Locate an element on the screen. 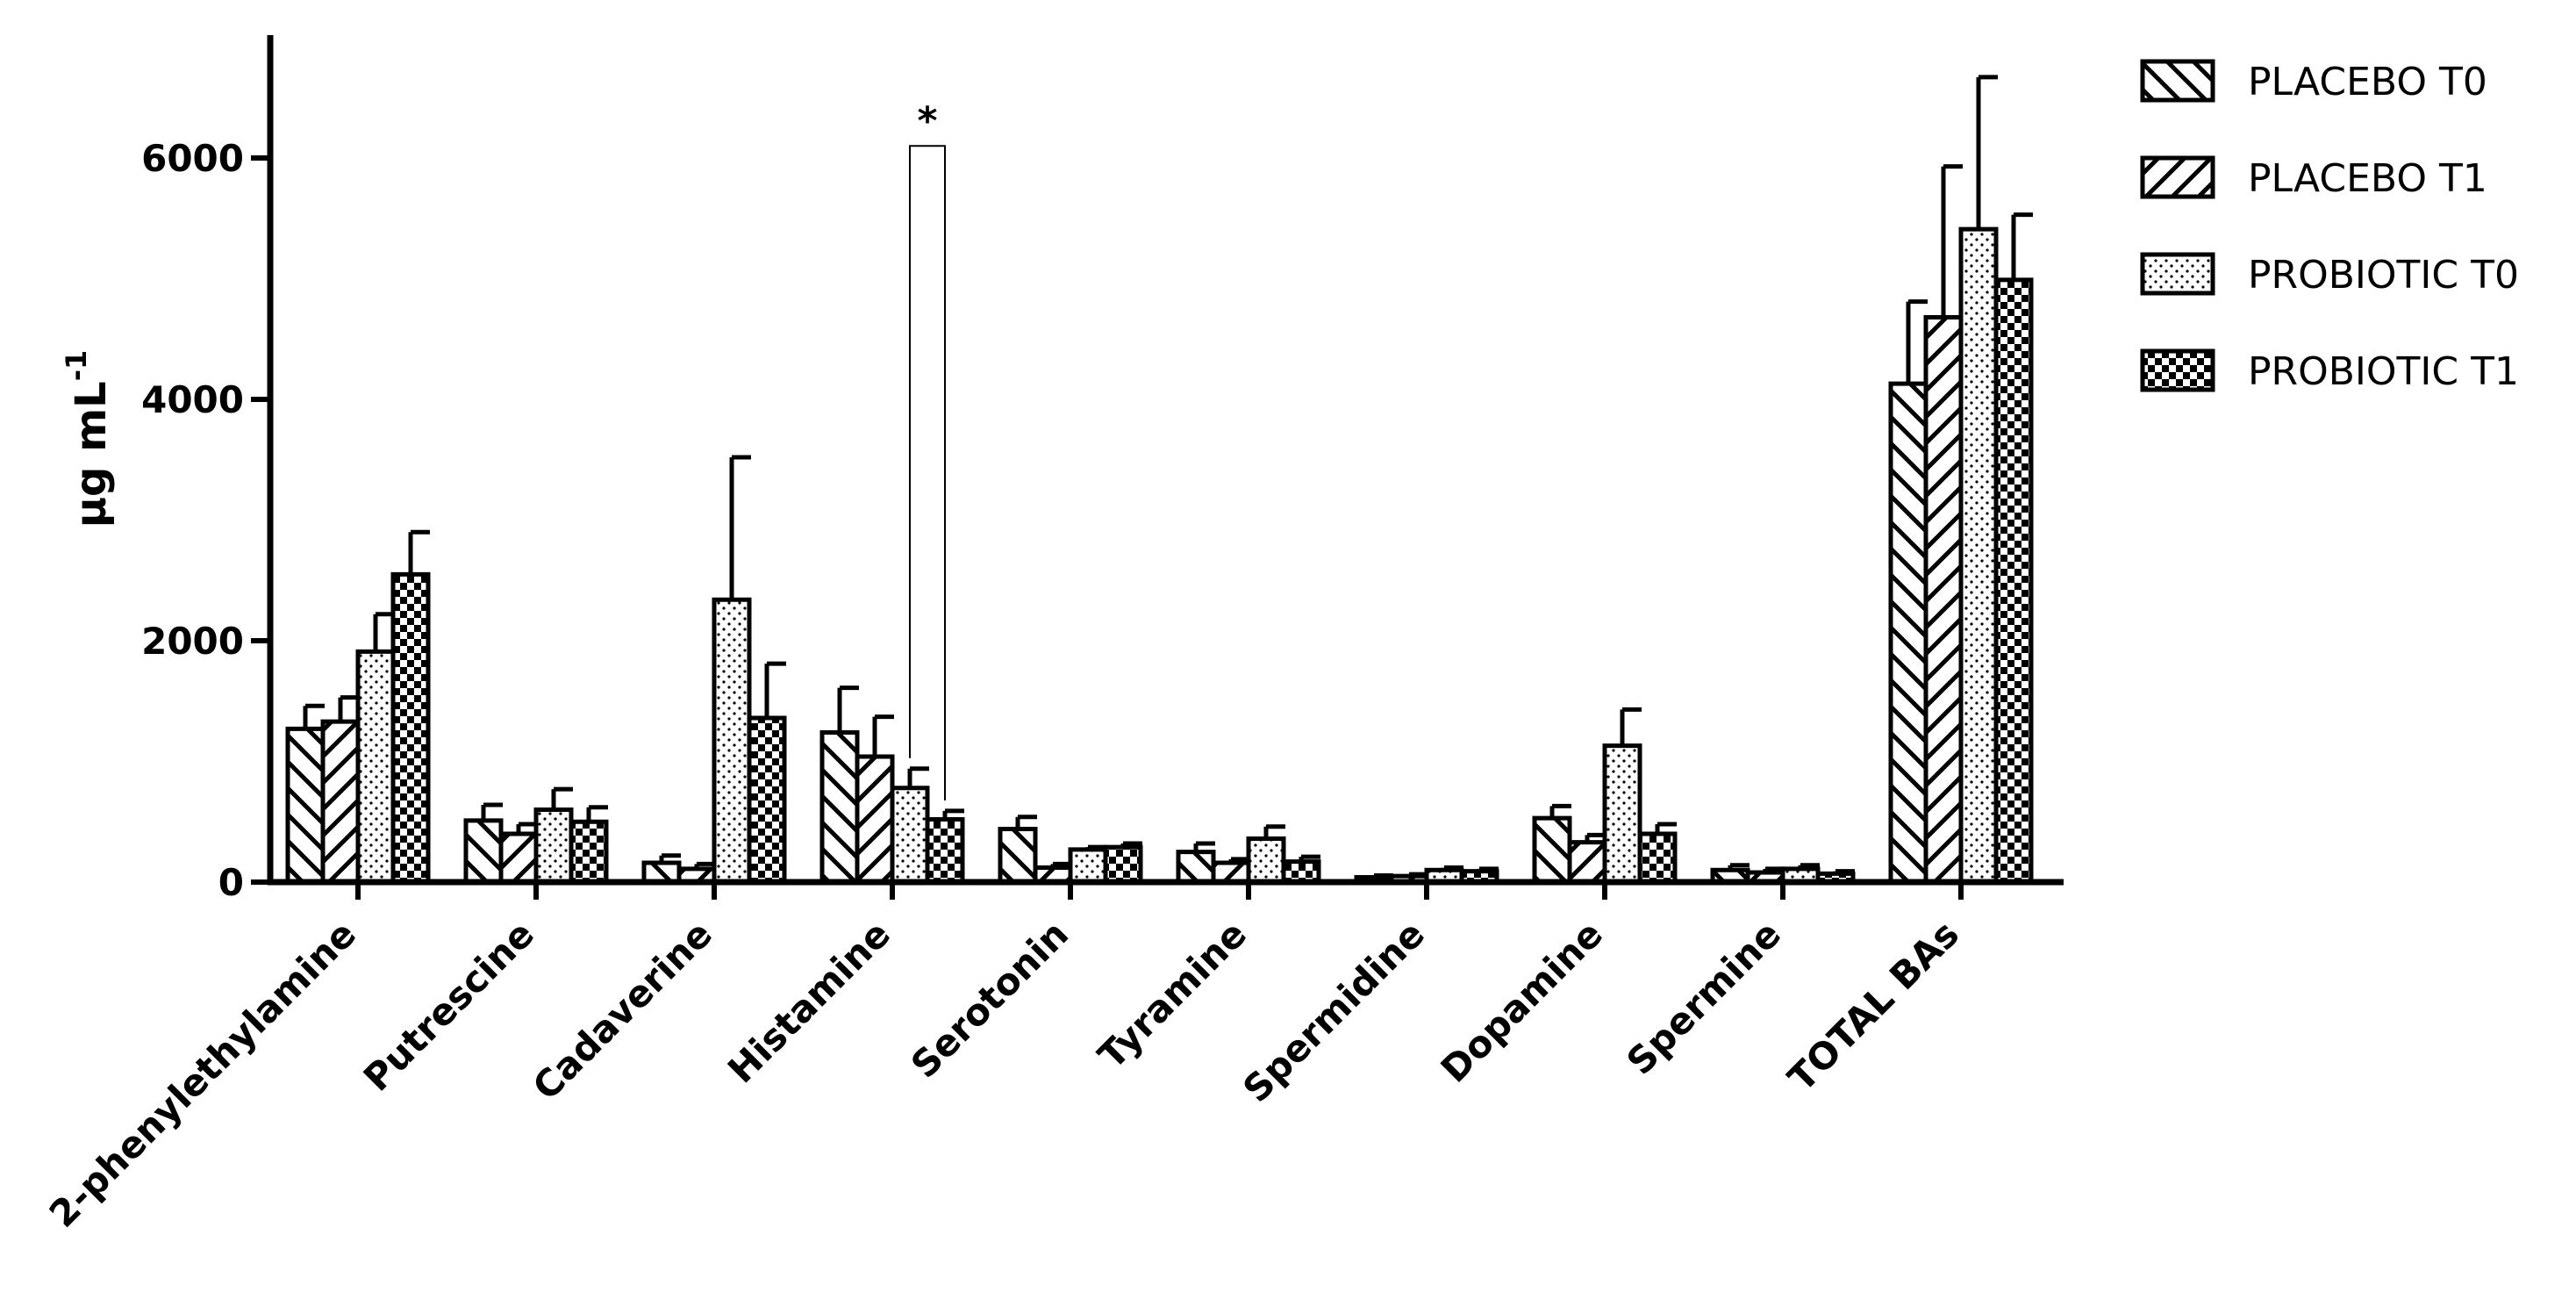 The image size is (2576, 1292). x-category-label: Dopamine is located at coordinates (1522, 1001).